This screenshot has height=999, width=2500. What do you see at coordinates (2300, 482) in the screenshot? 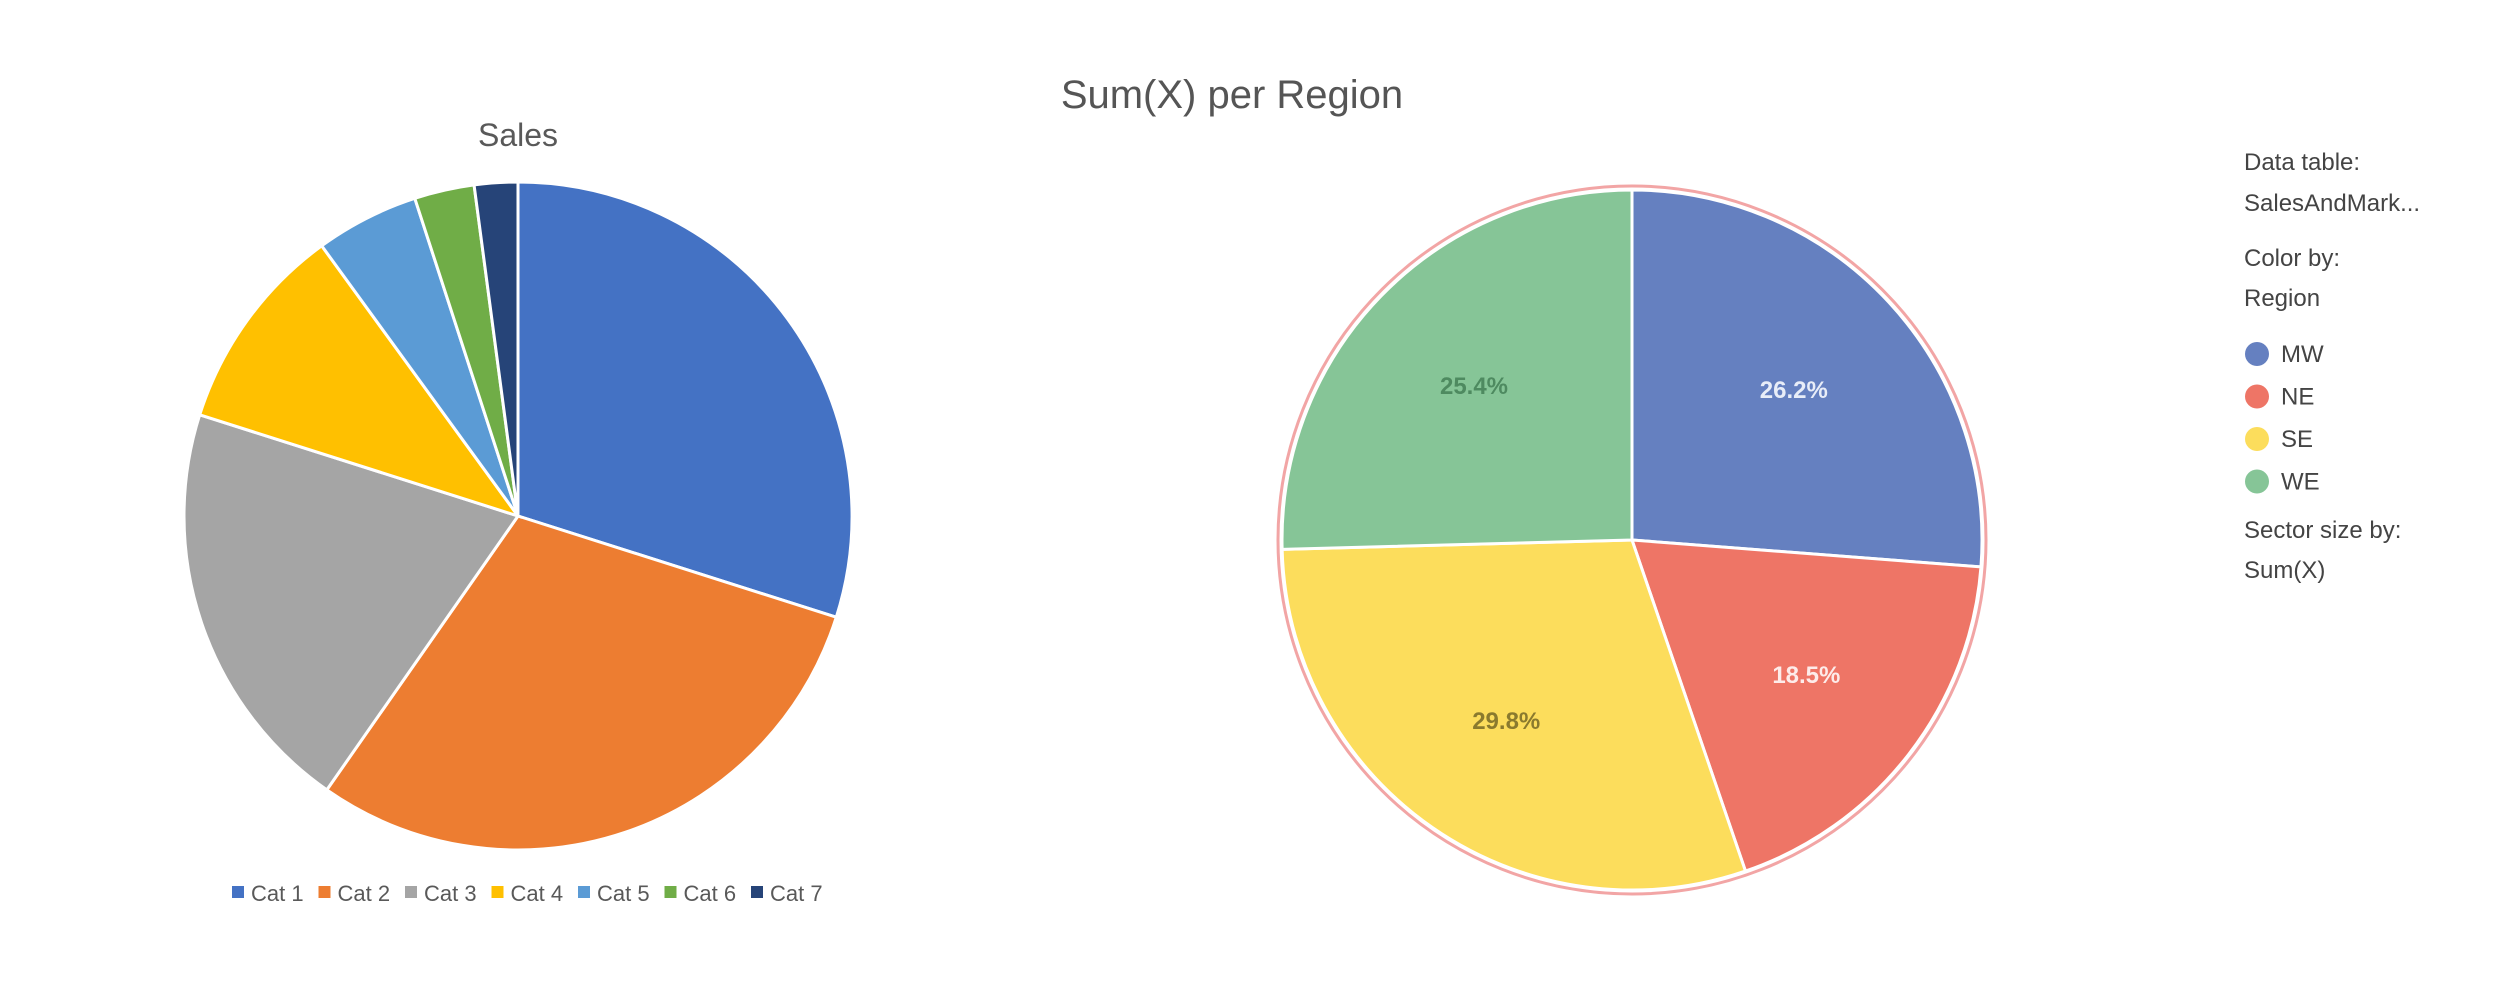
I see `legend-label-we: WE` at bounding box center [2300, 482].